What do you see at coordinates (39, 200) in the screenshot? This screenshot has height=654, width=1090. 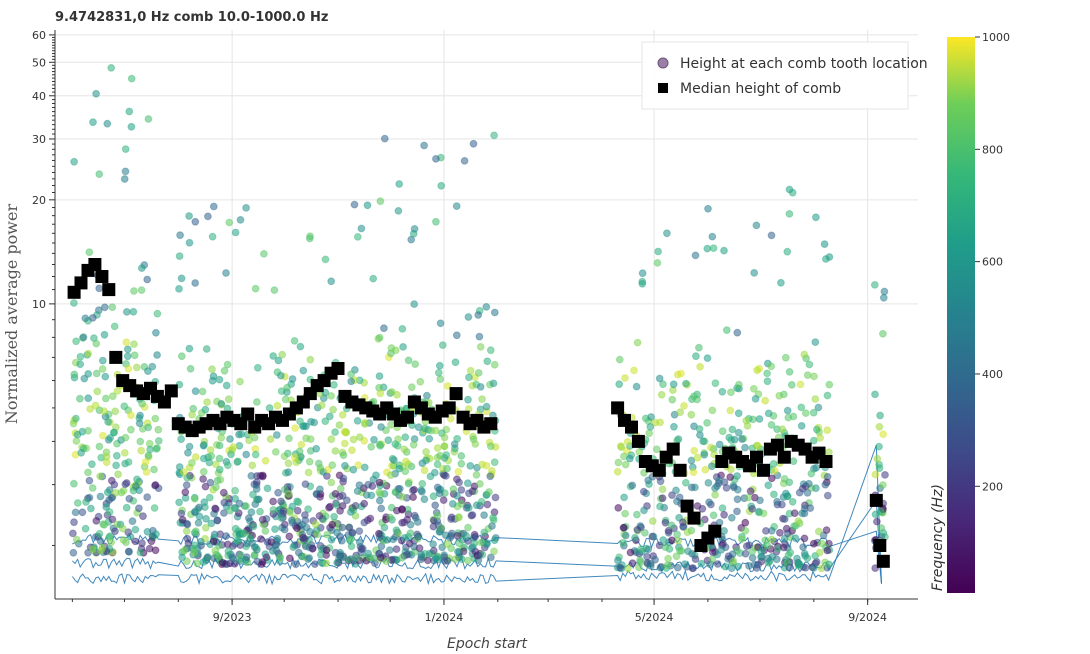 I see `y-tick-label: 20` at bounding box center [39, 200].